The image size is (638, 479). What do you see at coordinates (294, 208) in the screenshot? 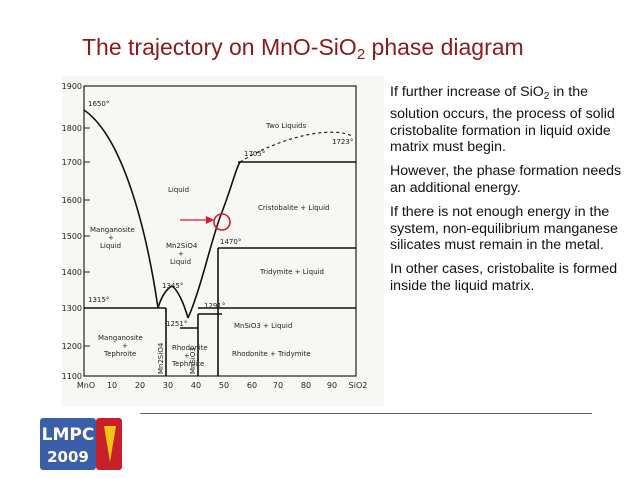
I see `label-cristobalite-liquid: Cristobalite + Liquid` at bounding box center [294, 208].